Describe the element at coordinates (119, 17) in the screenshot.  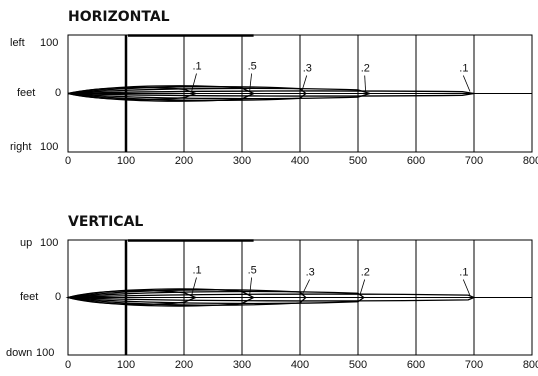
I see `horizontal-title: HORIZONTAL` at that location.